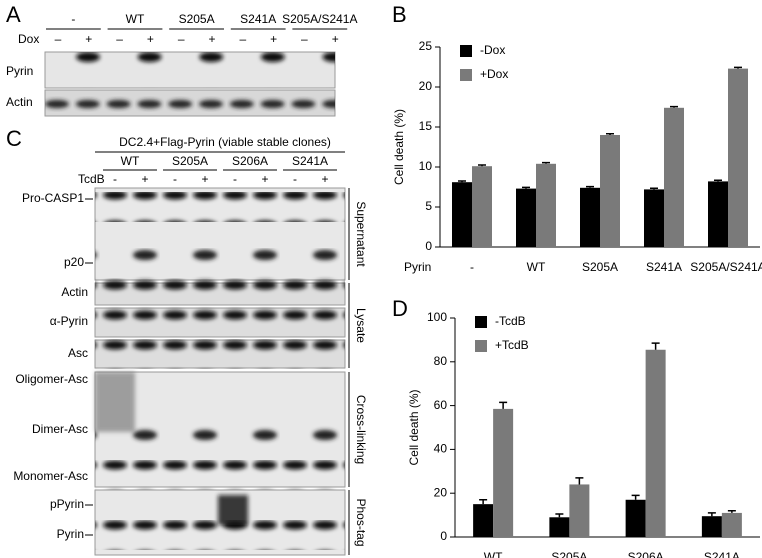  I want to click on y-tick-label: 40, so click(441, 449).